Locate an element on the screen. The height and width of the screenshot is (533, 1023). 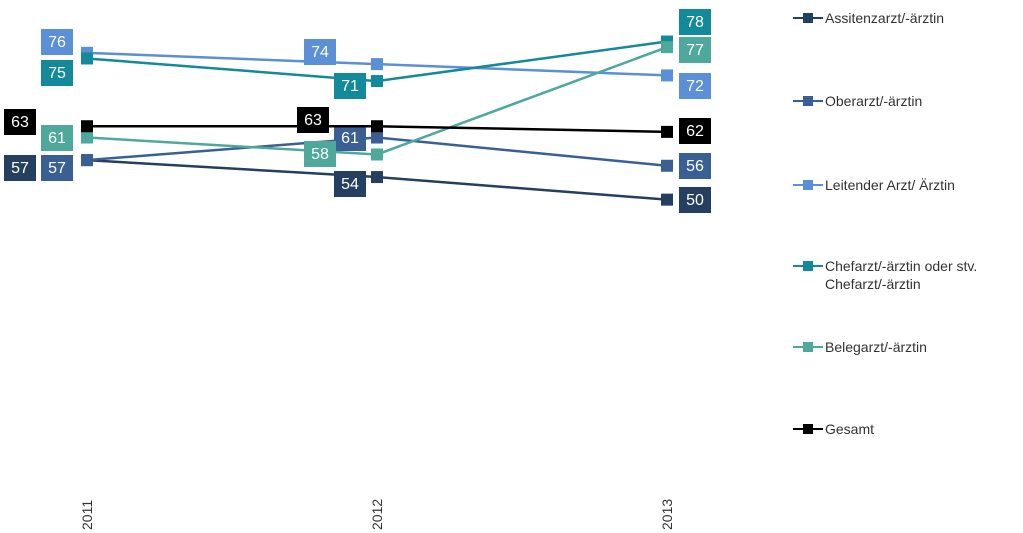
data-label: 54 is located at coordinates (350, 184).